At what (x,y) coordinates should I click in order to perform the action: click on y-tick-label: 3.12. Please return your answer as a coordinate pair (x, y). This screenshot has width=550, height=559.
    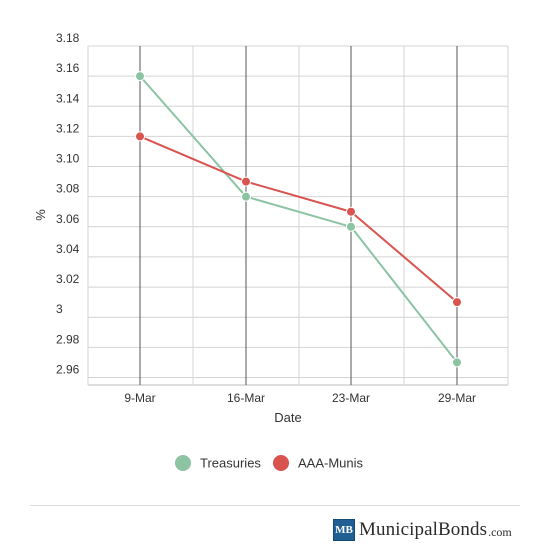
    Looking at the image, I should click on (68, 128).